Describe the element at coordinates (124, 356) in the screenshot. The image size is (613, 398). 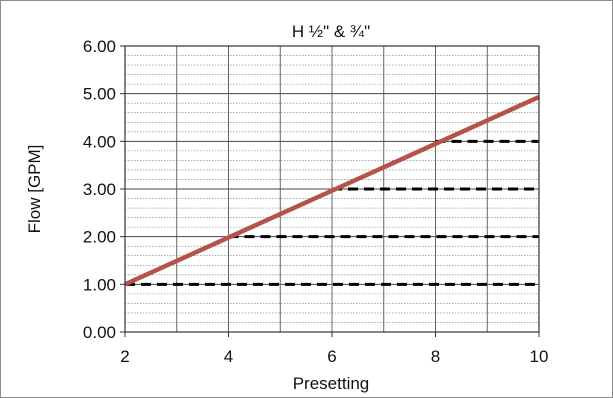
I see `x-tick-label: 2` at that location.